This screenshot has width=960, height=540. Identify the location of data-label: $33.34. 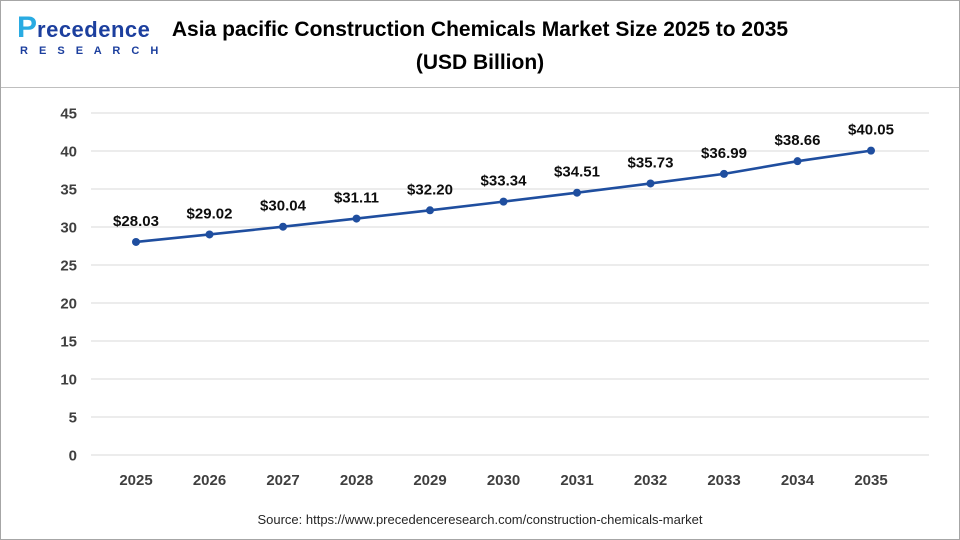
(504, 181).